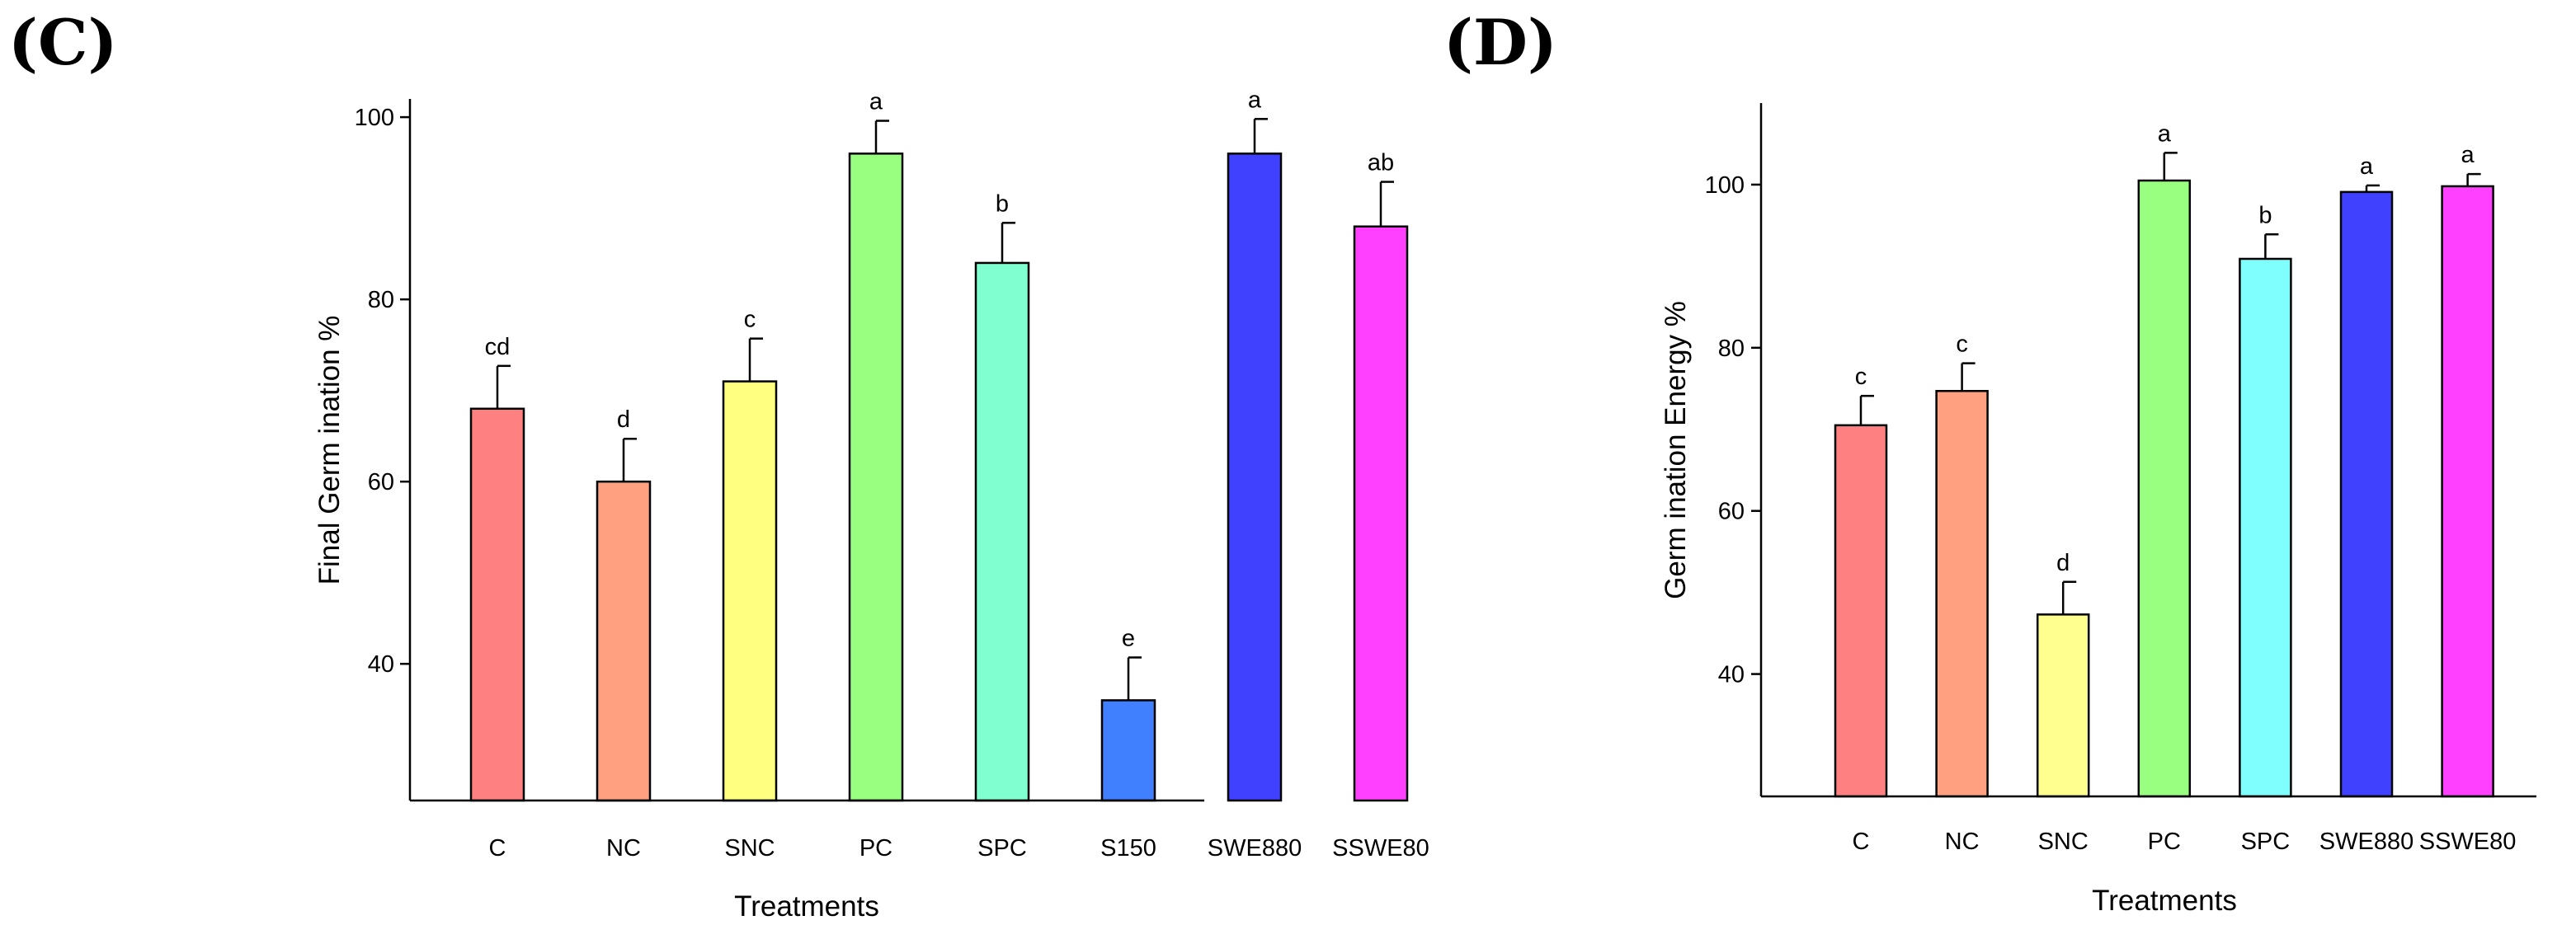 The image size is (2576, 925). I want to click on panel-d-category-label: SSWE80, so click(2468, 842).